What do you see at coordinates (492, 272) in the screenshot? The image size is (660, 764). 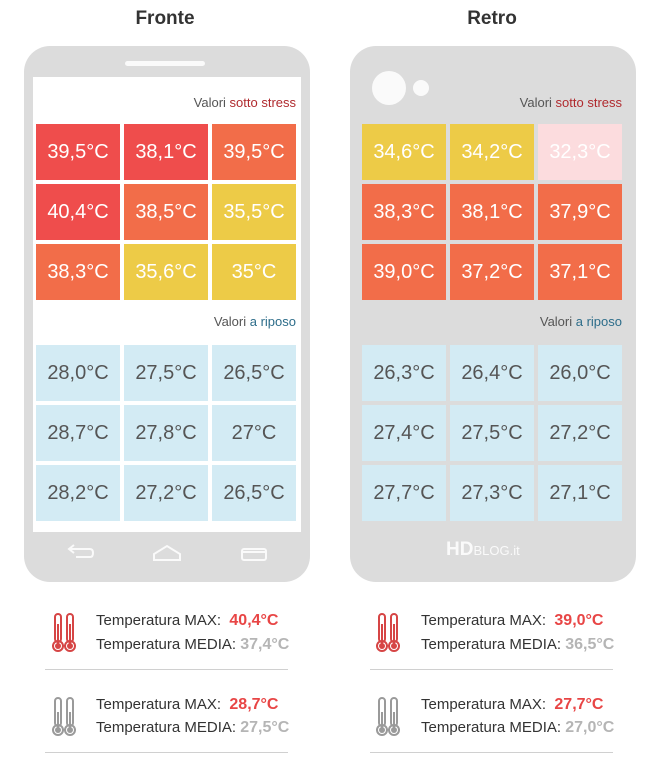 I see `temperature-cell: 37,2°C` at bounding box center [492, 272].